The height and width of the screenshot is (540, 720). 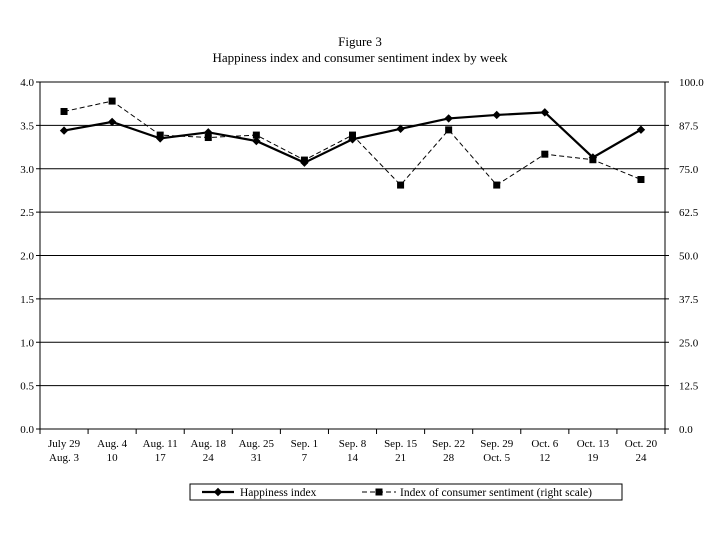 What do you see at coordinates (218, 492) in the screenshot?
I see `legend-marker-happiness` at bounding box center [218, 492].